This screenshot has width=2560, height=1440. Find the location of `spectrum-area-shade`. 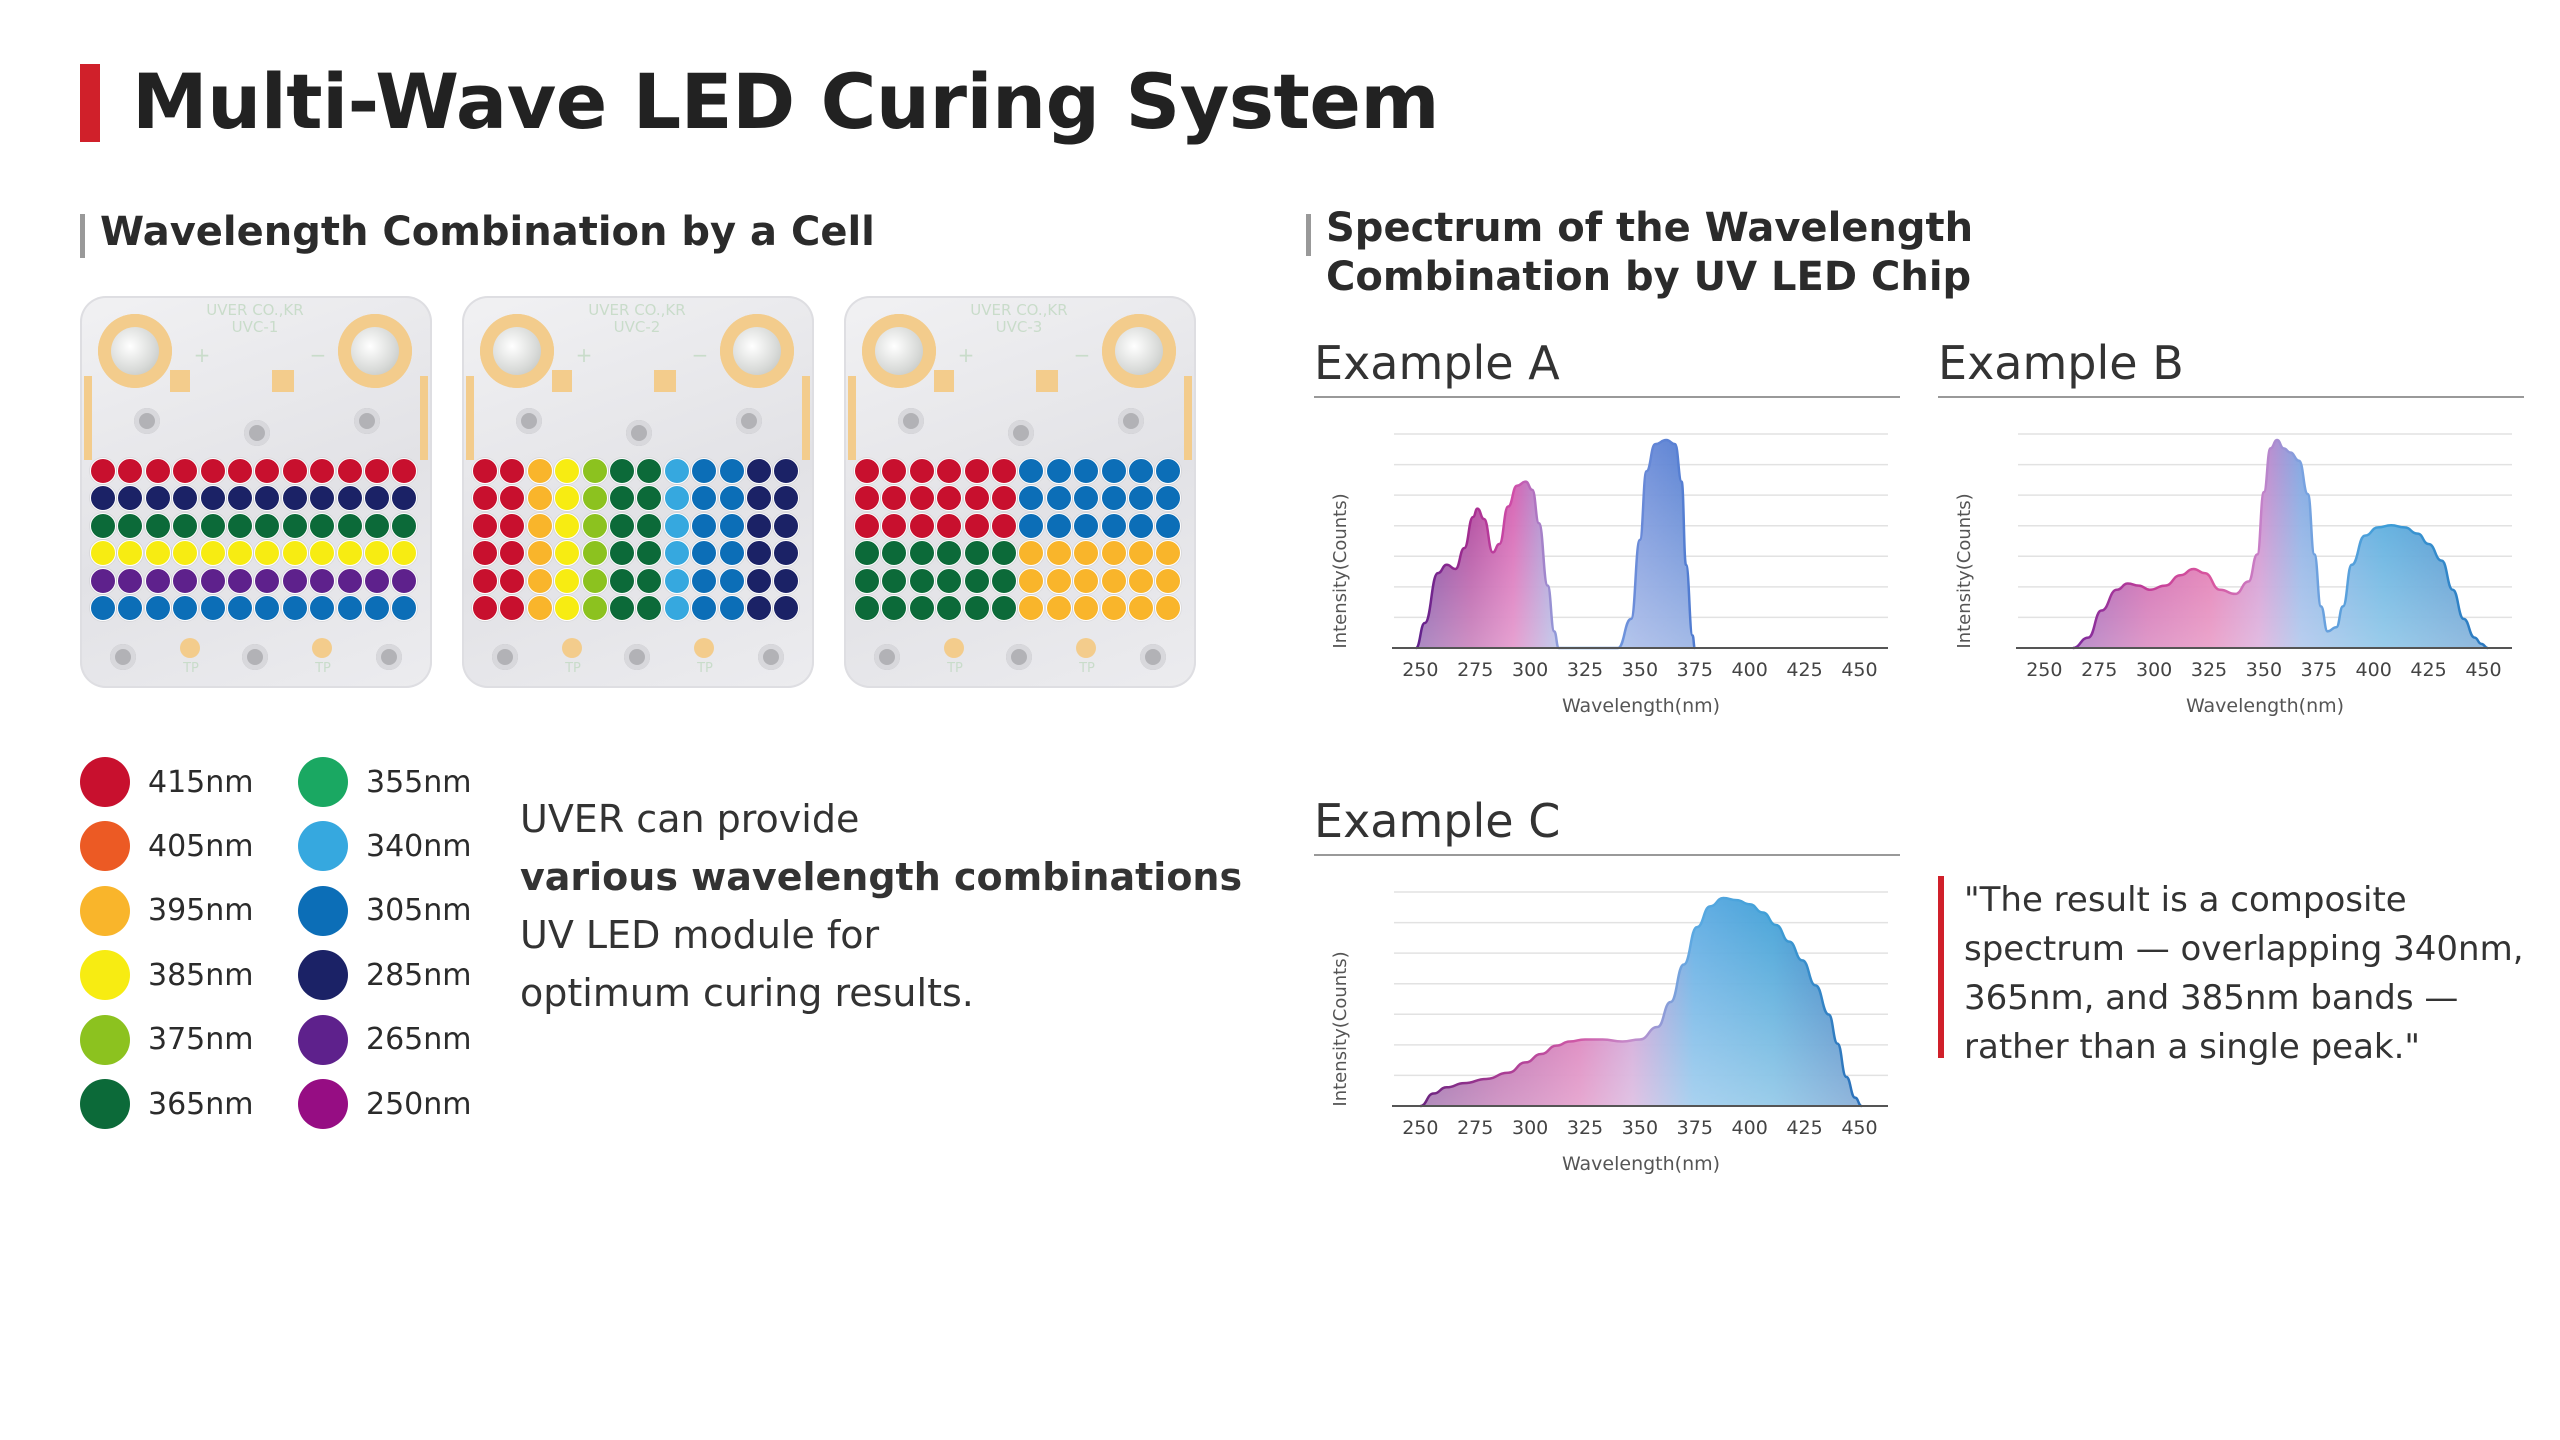

spectrum-area-shade is located at coordinates (1555, 544).